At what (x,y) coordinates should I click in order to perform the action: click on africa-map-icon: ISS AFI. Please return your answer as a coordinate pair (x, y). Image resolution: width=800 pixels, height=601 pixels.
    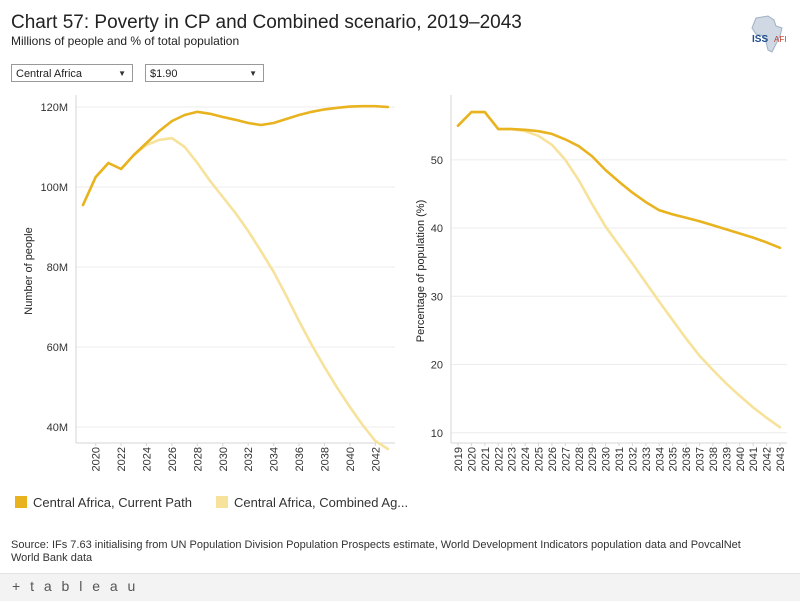
    Looking at the image, I should click on (768, 34).